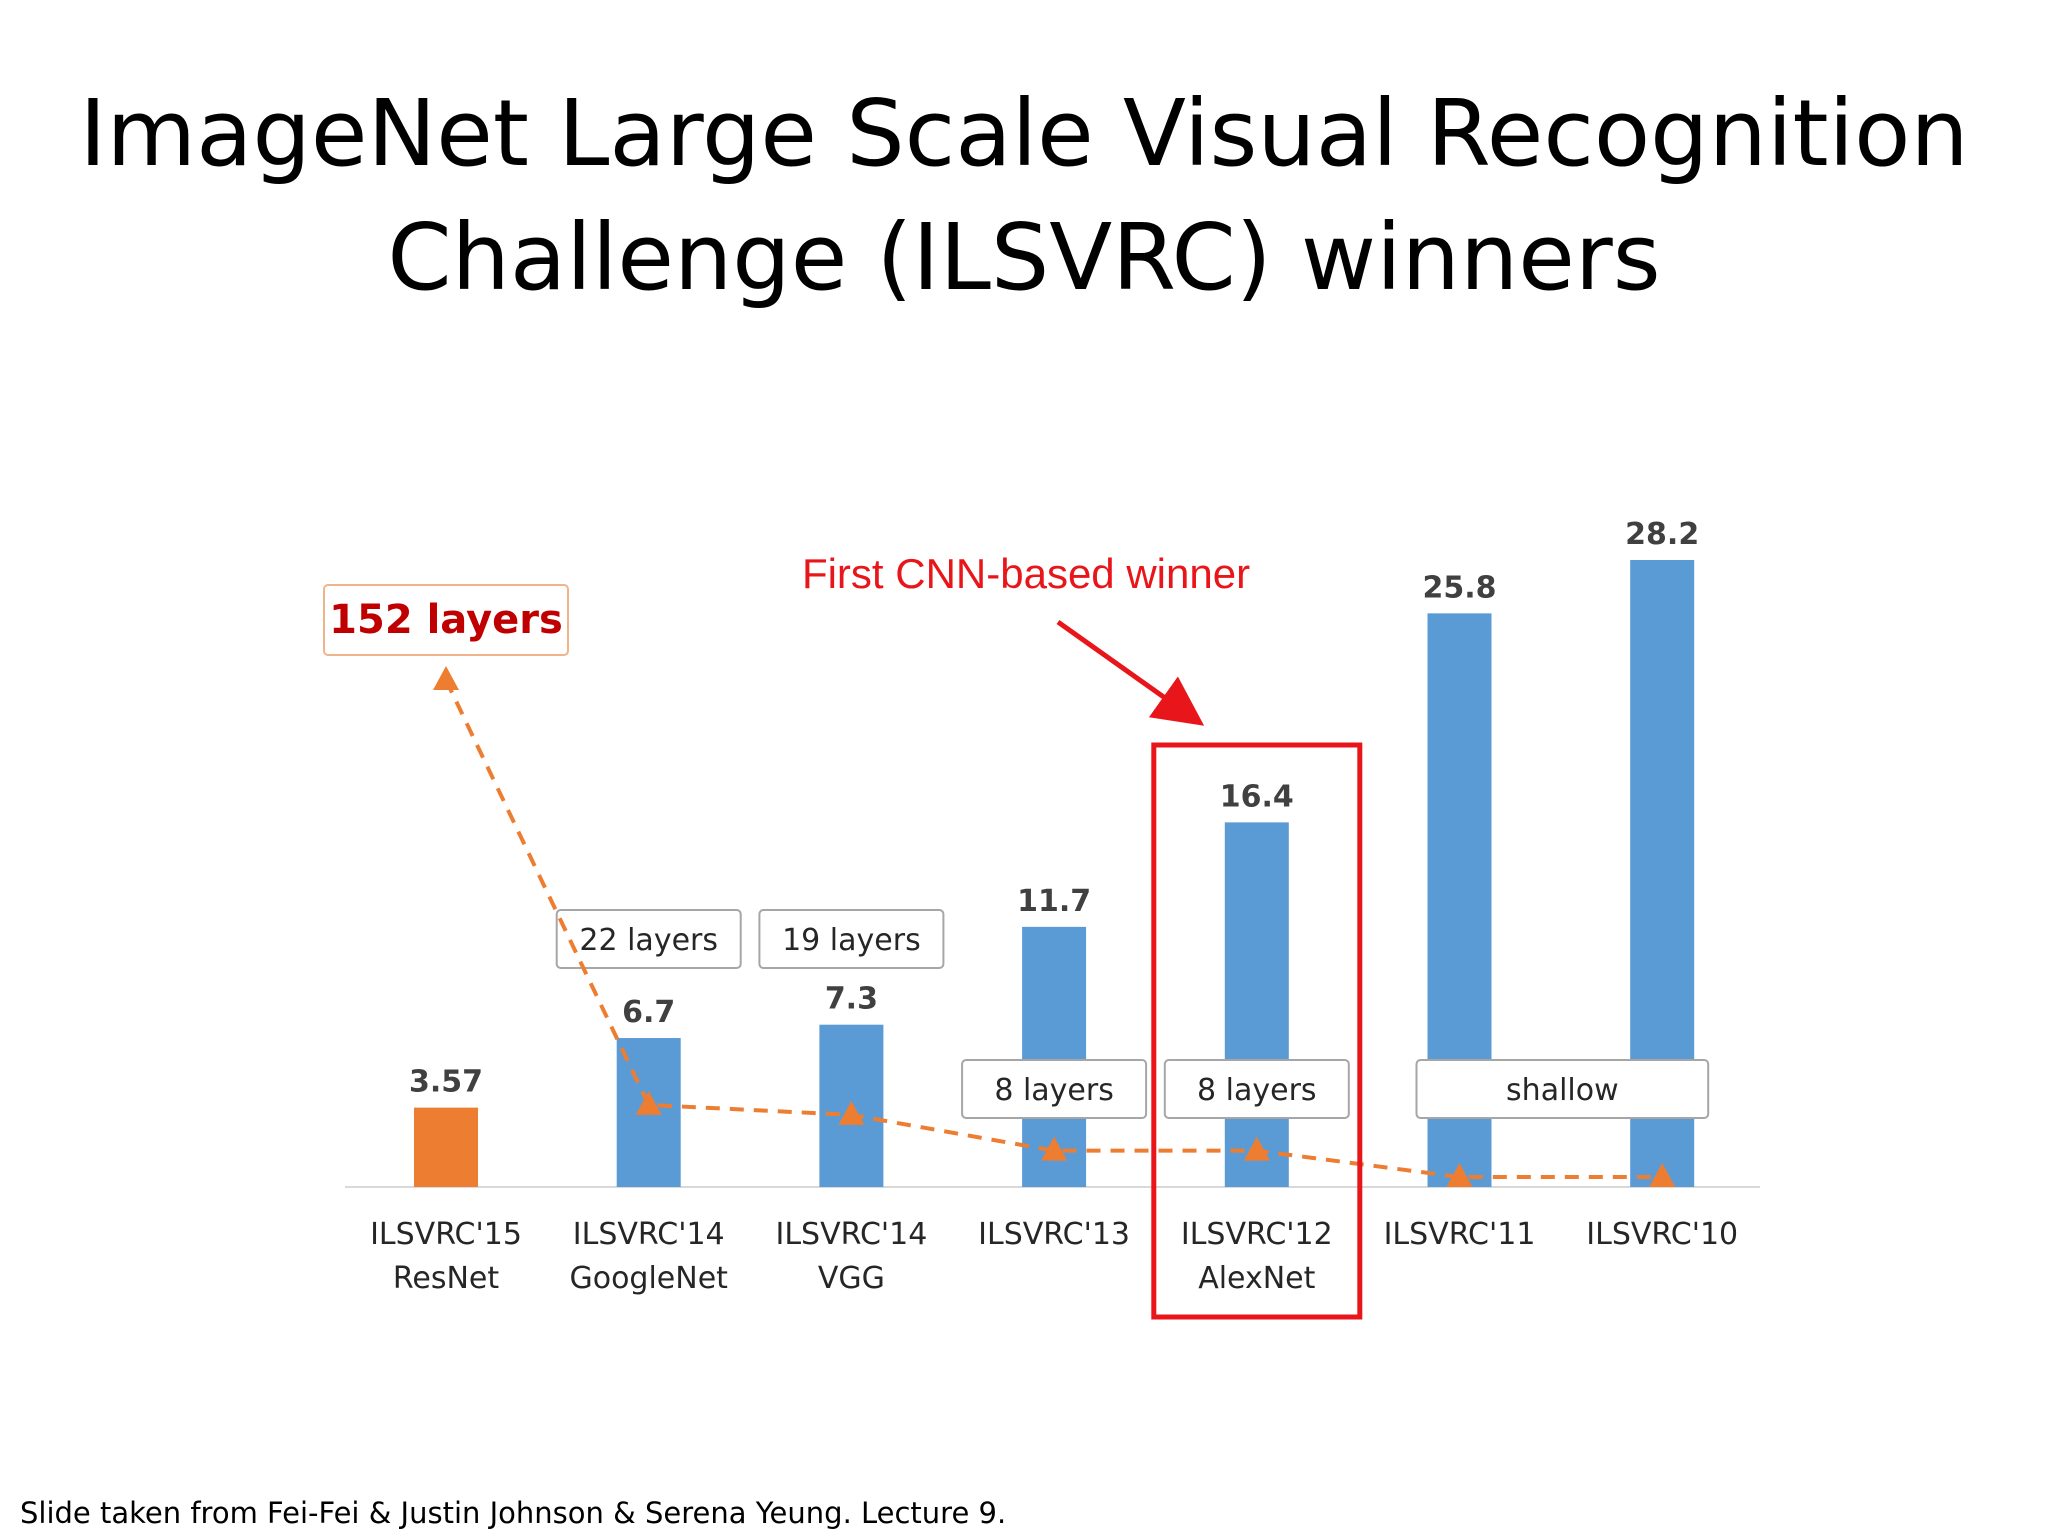 The height and width of the screenshot is (1536, 2048). I want to click on layer-label-1: 22 layers, so click(648, 940).